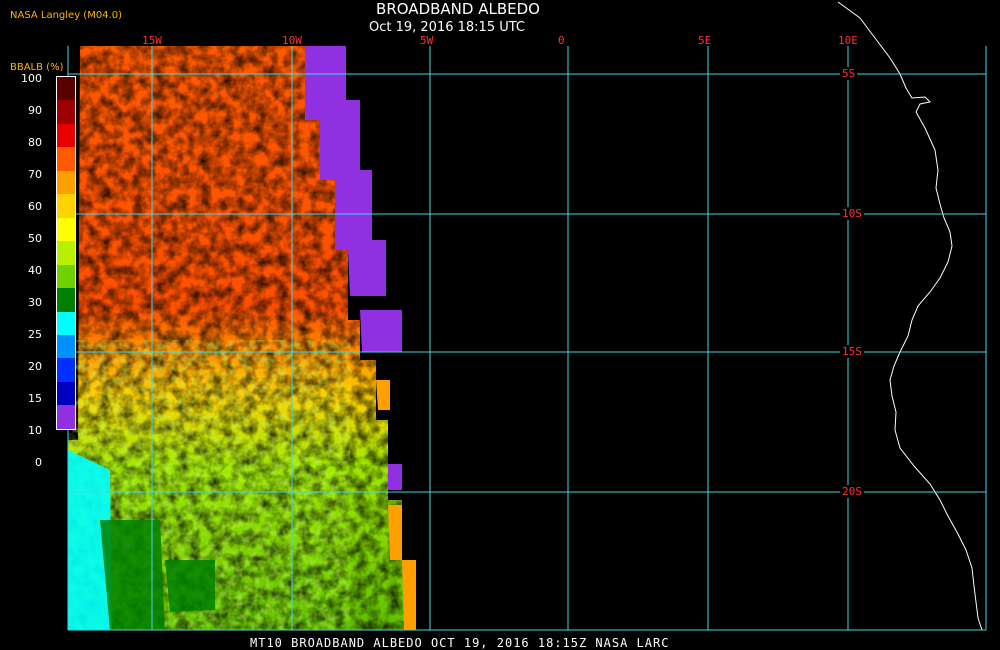 Image resolution: width=1000 pixels, height=650 pixels. I want to click on legend-tick-label: 20, so click(35, 366).